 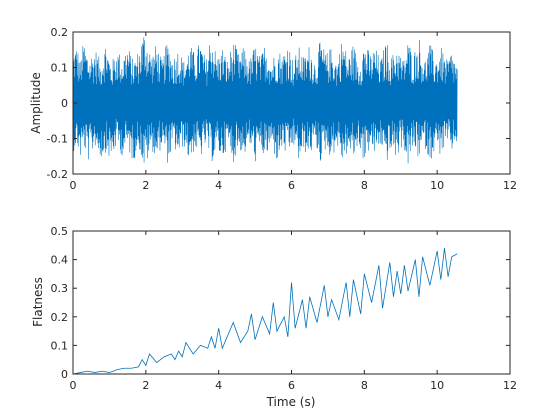 What do you see at coordinates (60, 288) in the screenshot?
I see `y-tick-label: 0.3` at bounding box center [60, 288].